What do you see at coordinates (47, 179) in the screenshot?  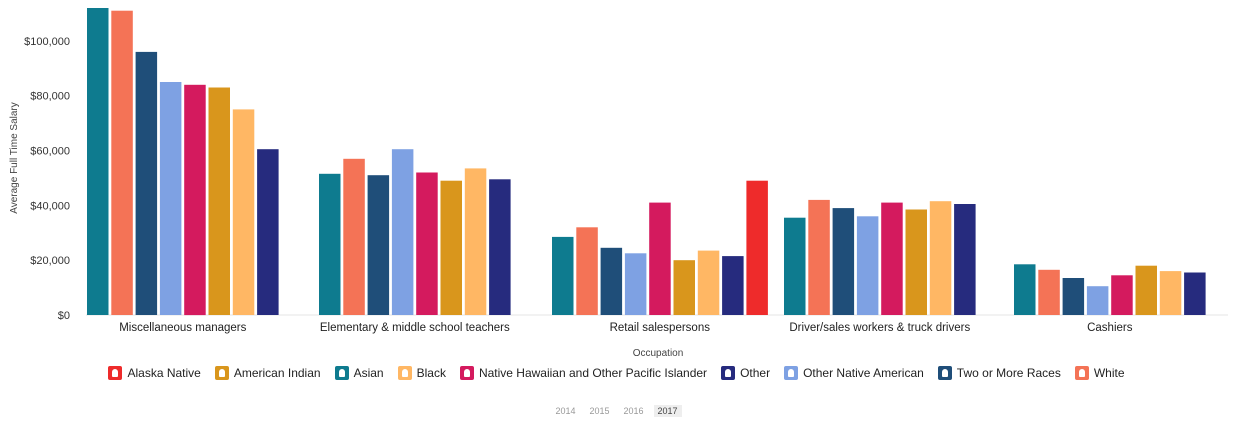 I see `y-axis: $0 $20,000 $40,000 $60,000 $80,000 $100,000` at bounding box center [47, 179].